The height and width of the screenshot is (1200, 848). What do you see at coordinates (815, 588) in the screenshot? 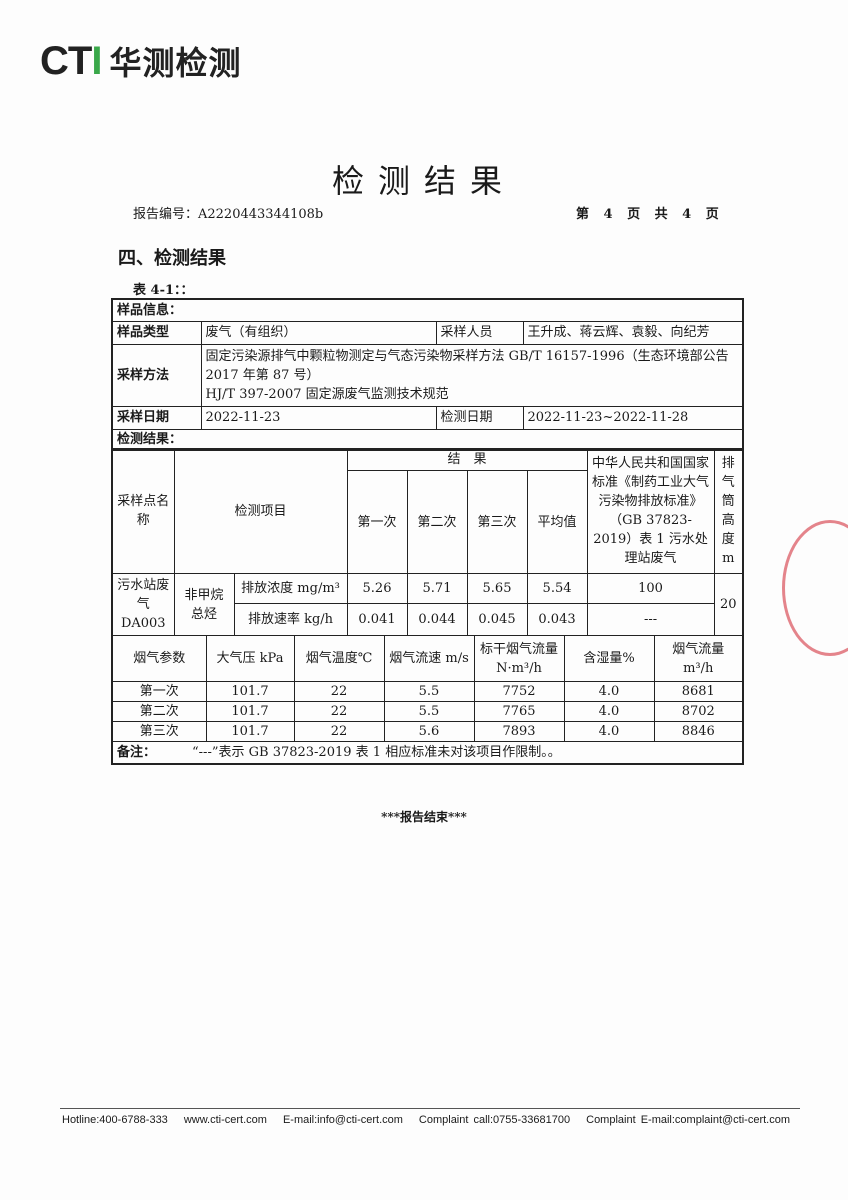
I see `seal-stamp` at bounding box center [815, 588].